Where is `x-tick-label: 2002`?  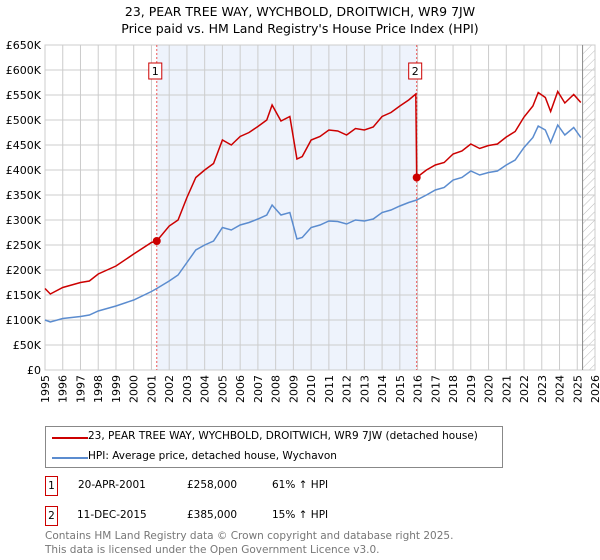 x-tick-label: 2002 is located at coordinates (169, 389).